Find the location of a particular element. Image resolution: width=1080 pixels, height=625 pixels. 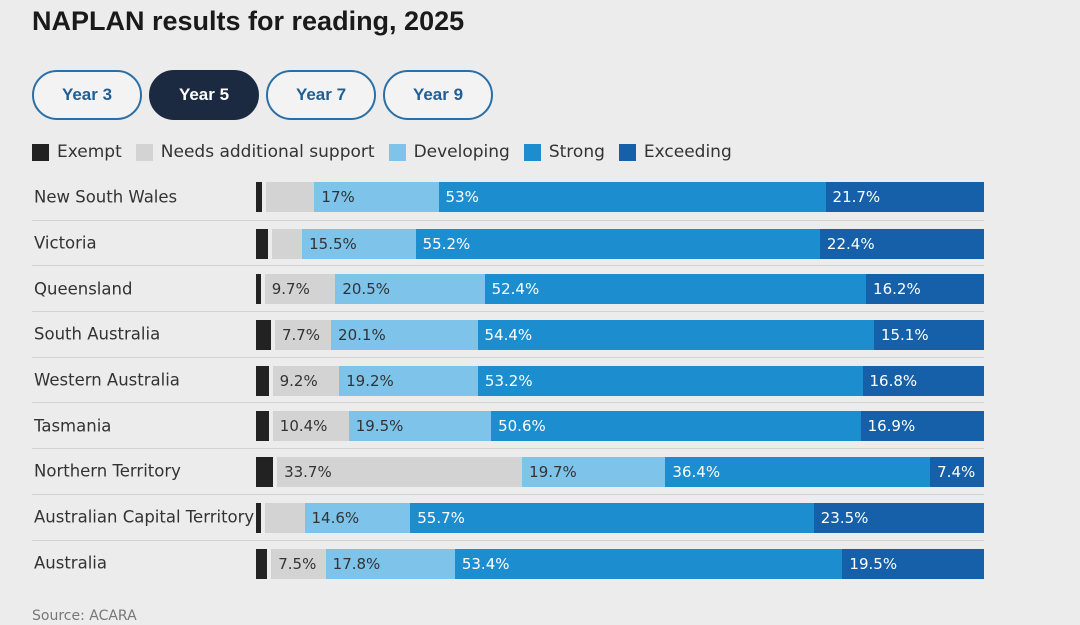

segment-value-label: 23.5% is located at coordinates (844, 517).